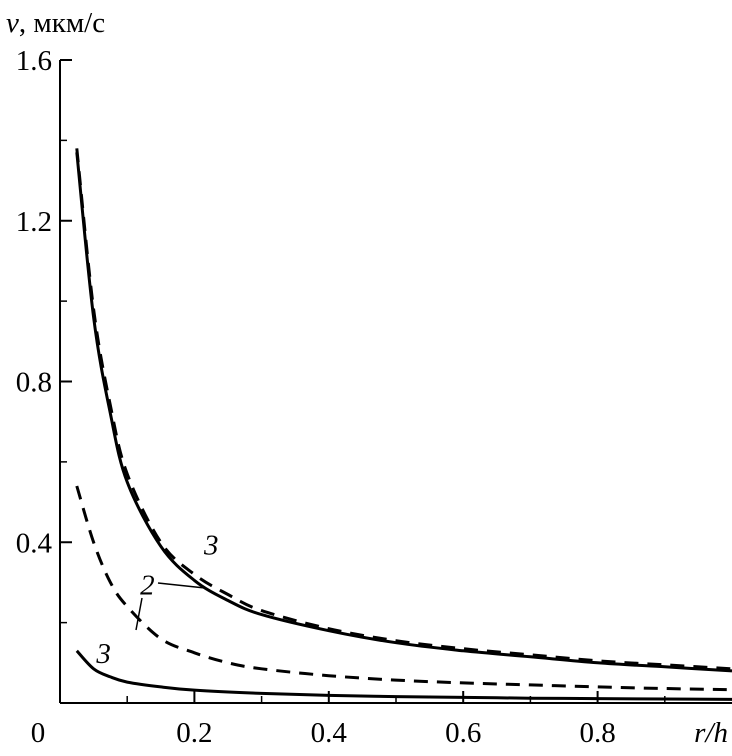 Image resolution: width=732 pixels, height=756 pixels. What do you see at coordinates (103, 654) in the screenshot?
I see `curve-label-3: 3` at bounding box center [103, 654].